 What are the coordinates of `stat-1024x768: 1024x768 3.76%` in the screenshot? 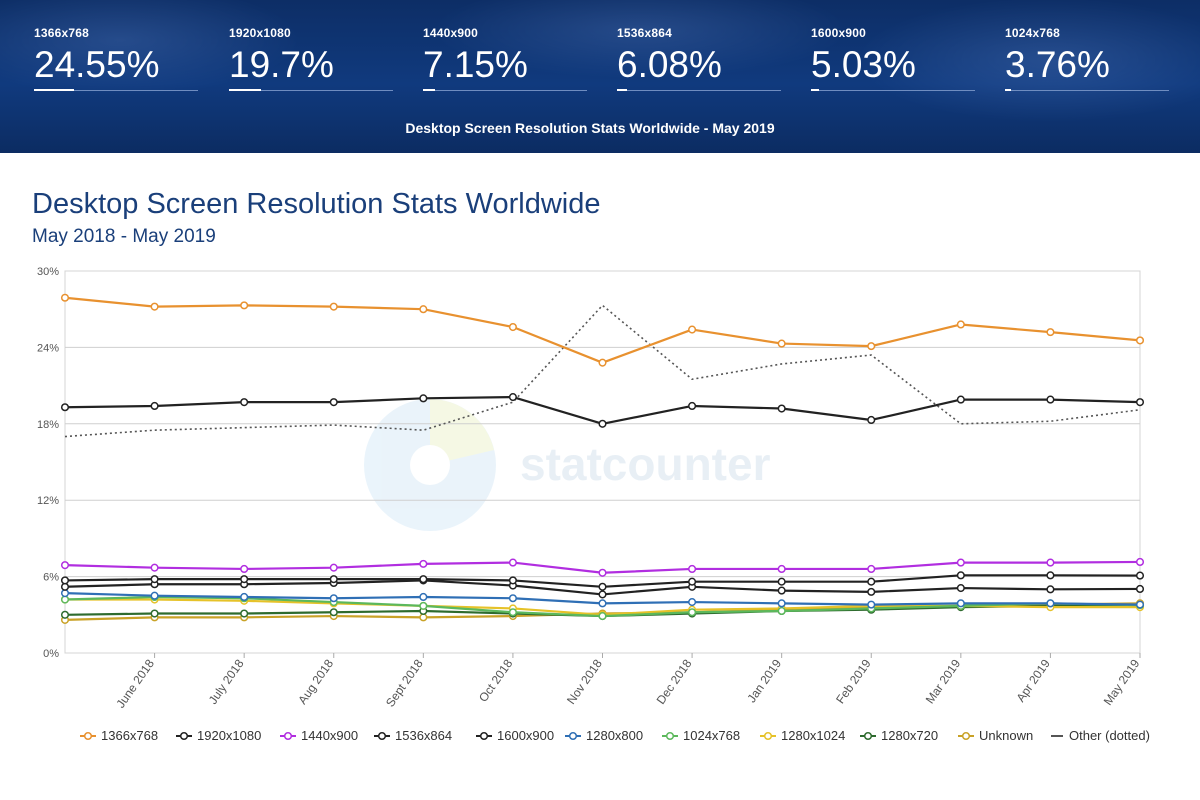 It's located at (1087, 58).